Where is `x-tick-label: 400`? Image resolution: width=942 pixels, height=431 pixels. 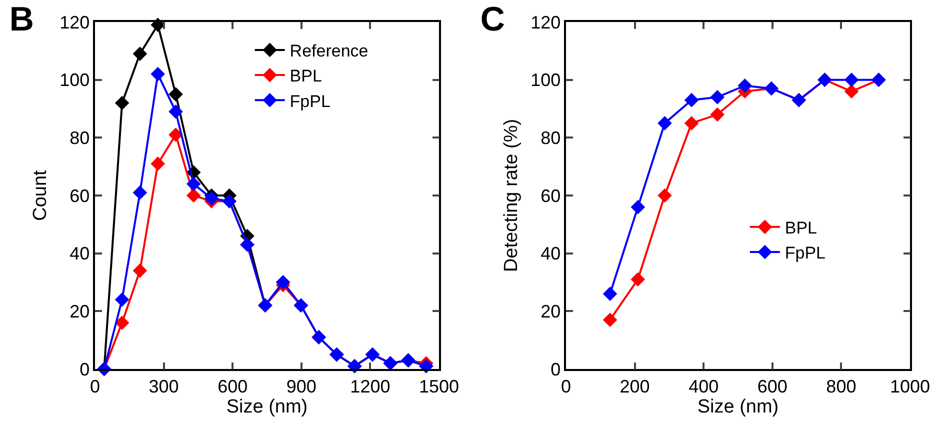
x-tick-label: 400 is located at coordinates (703, 386).